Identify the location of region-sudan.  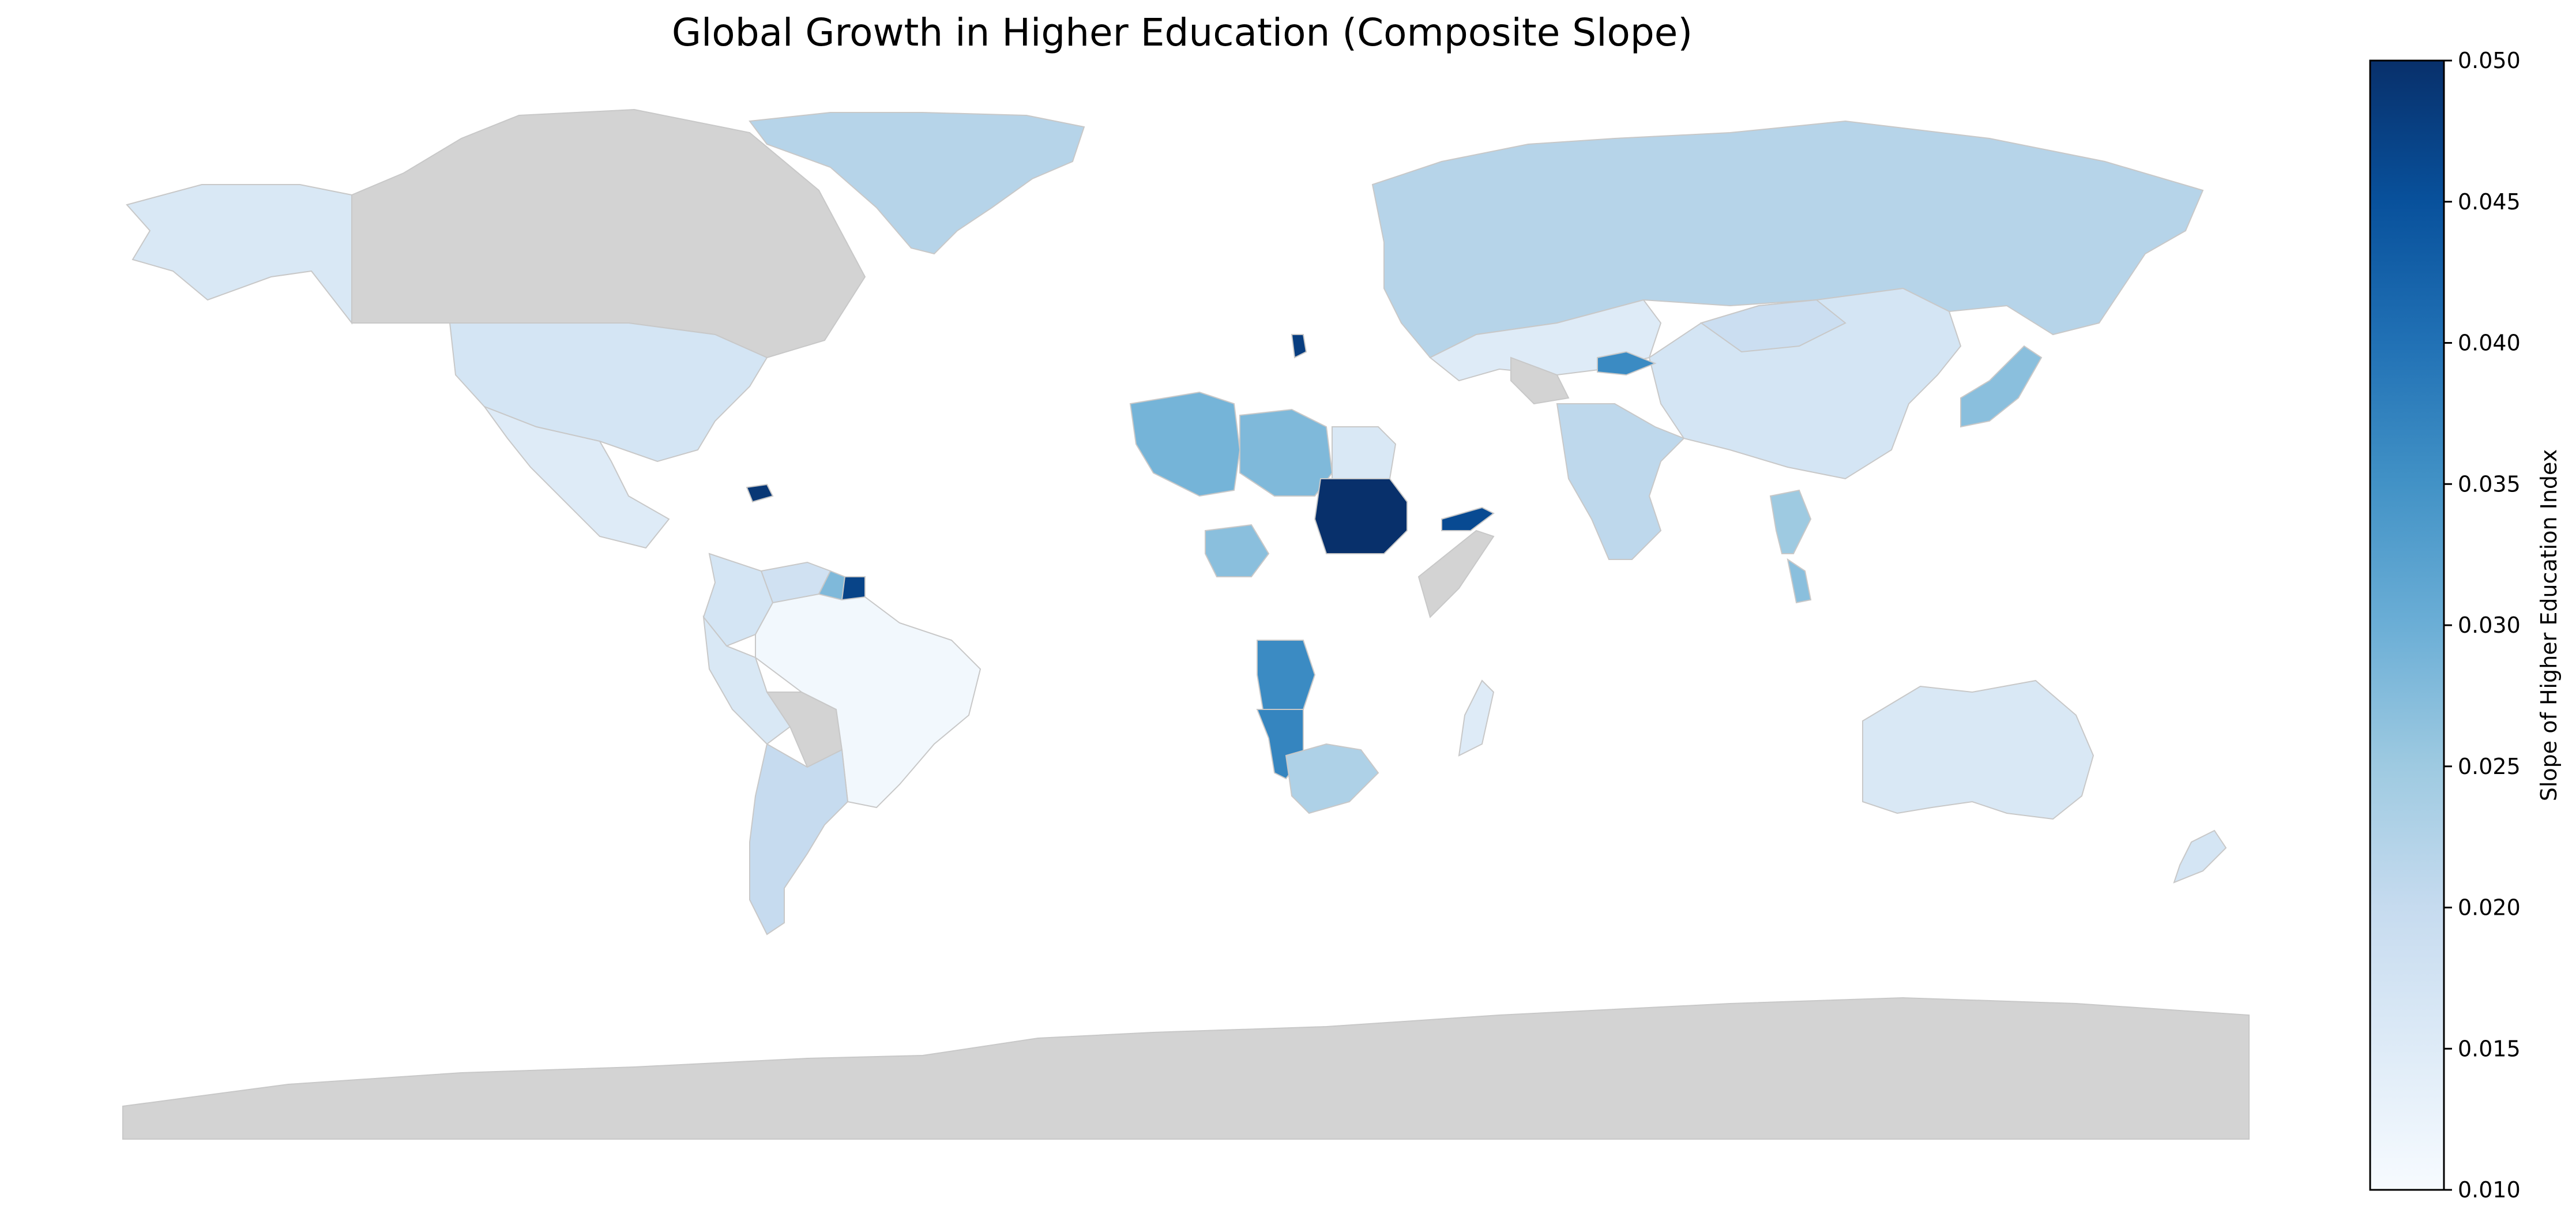
(1361, 516).